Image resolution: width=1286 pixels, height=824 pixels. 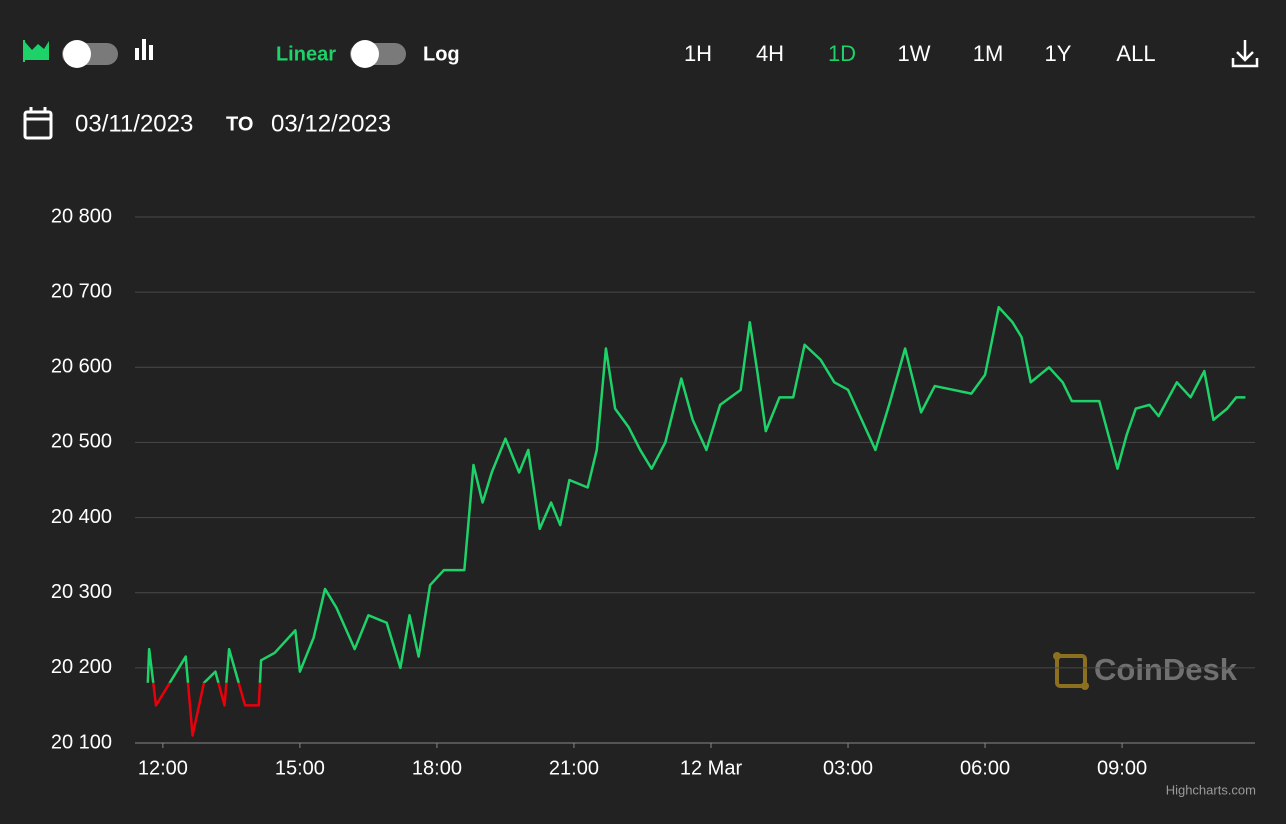 What do you see at coordinates (81, 667) in the screenshot?
I see `y-tick-label: 20 200` at bounding box center [81, 667].